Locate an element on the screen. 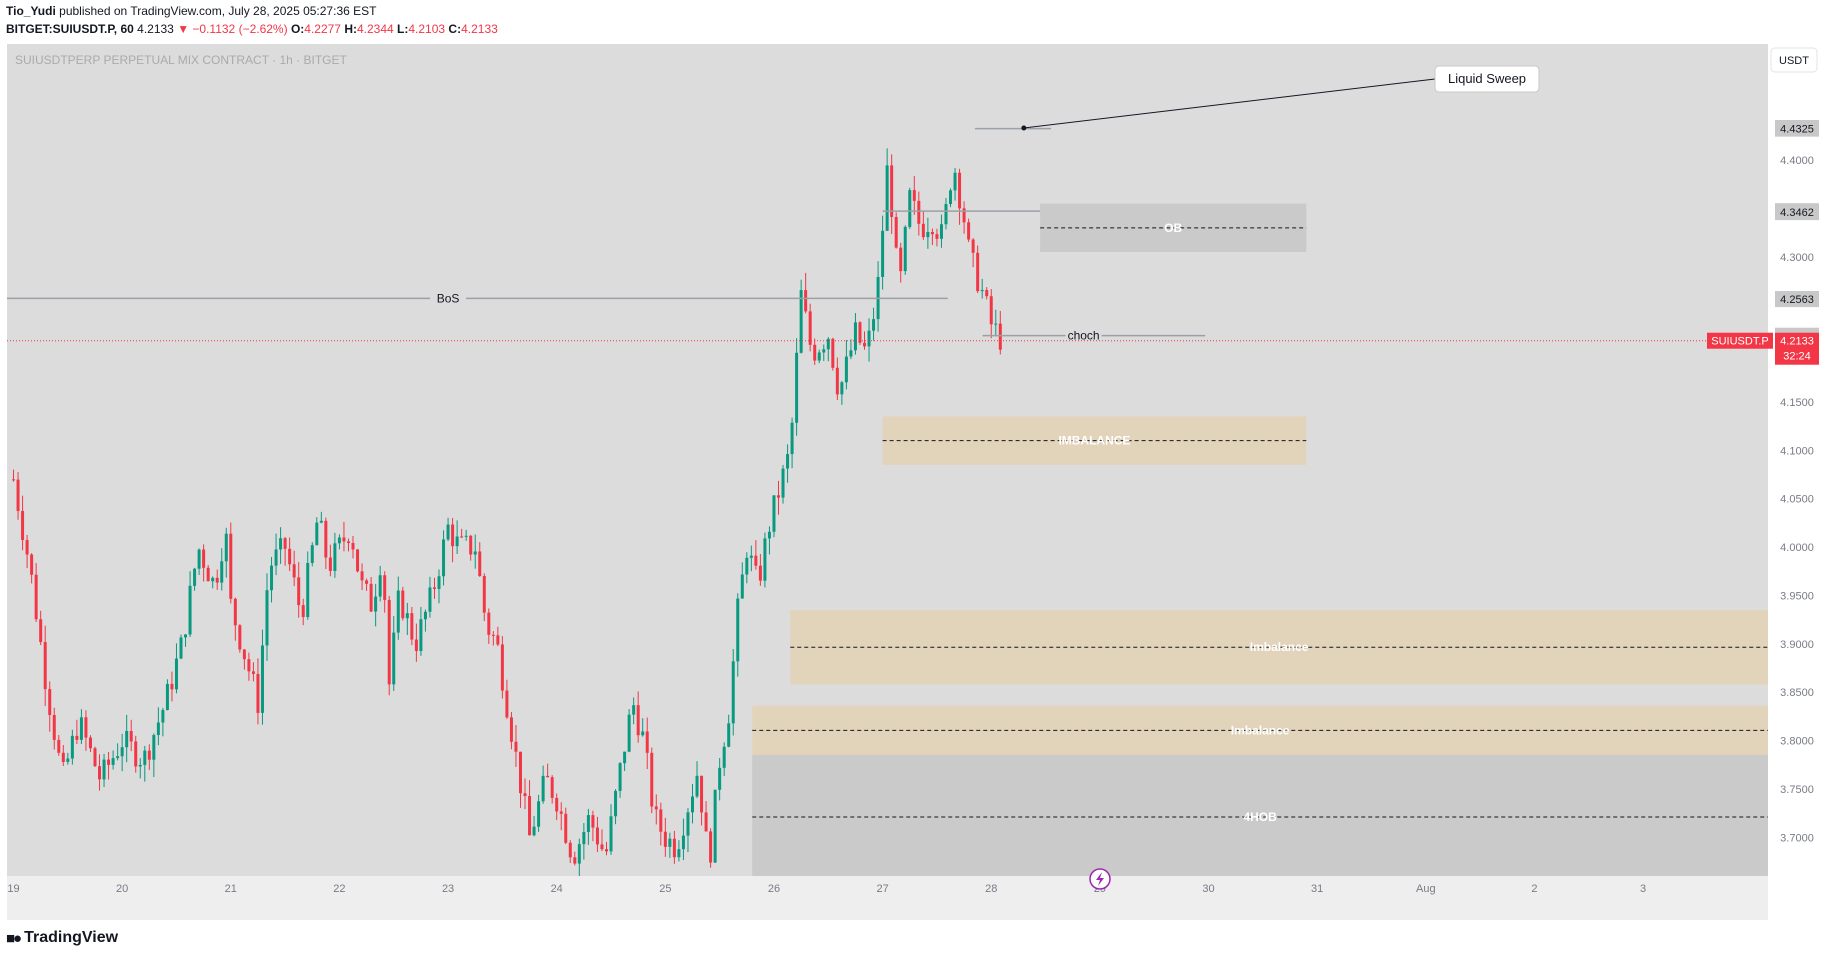 This screenshot has width=1829, height=955. open-label: O: is located at coordinates (297, 29).